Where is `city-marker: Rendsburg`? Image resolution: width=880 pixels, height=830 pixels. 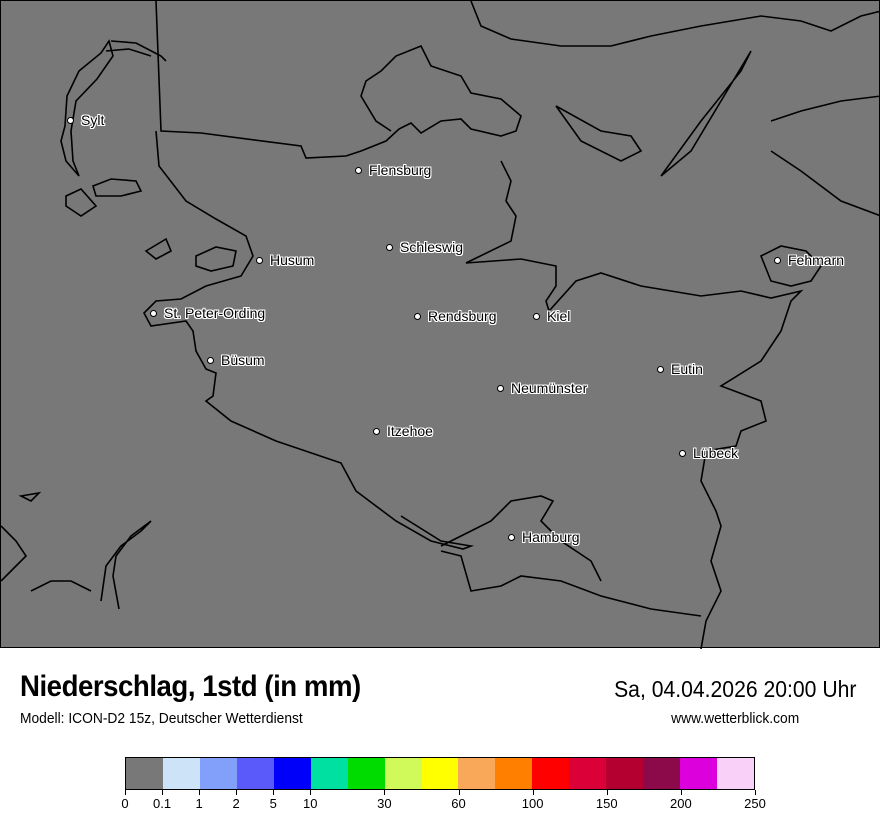 city-marker: Rendsburg is located at coordinates (455, 316).